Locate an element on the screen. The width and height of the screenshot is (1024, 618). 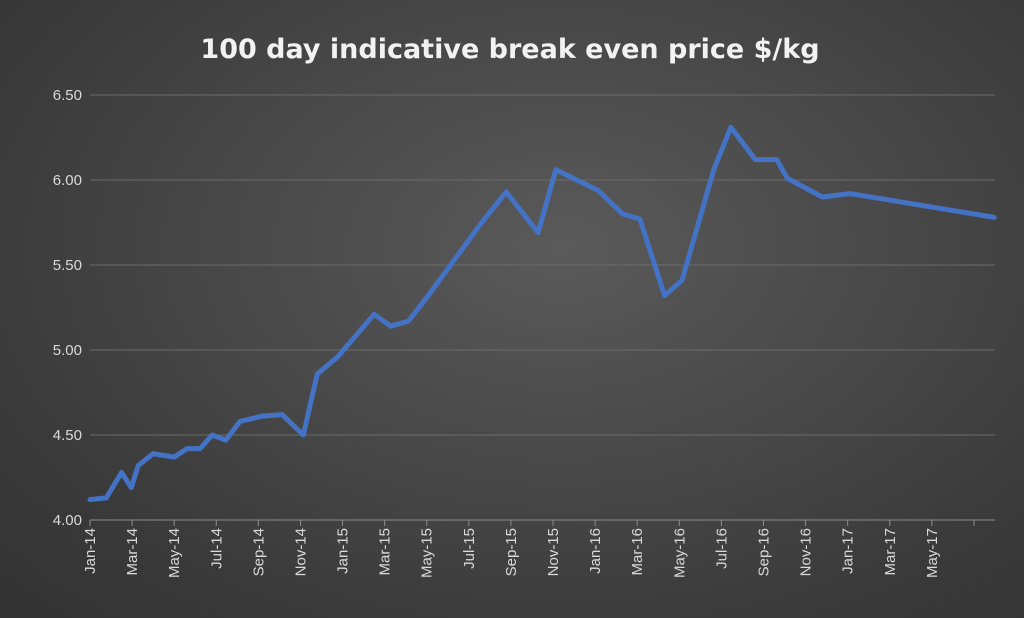
y-axis-labels: 4.00 4.50 5.00 5.50 6.00 6.50 is located at coordinates (67, 308).